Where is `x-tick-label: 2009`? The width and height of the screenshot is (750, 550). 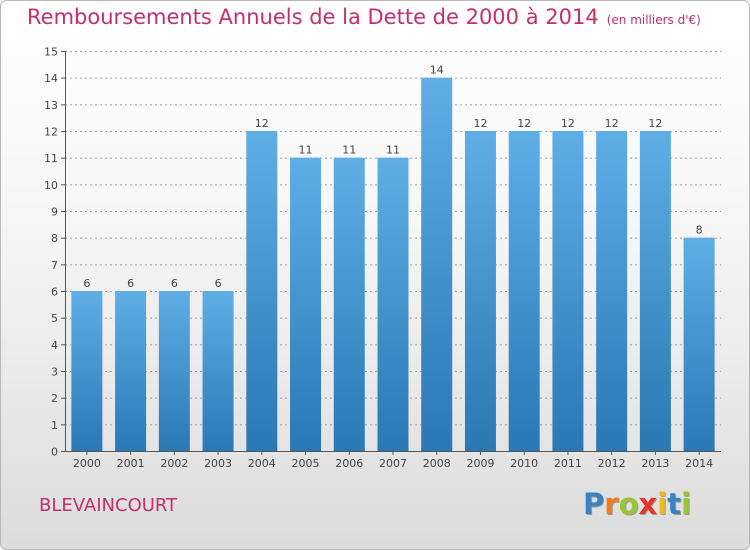 x-tick-label: 2009 is located at coordinates (480, 463).